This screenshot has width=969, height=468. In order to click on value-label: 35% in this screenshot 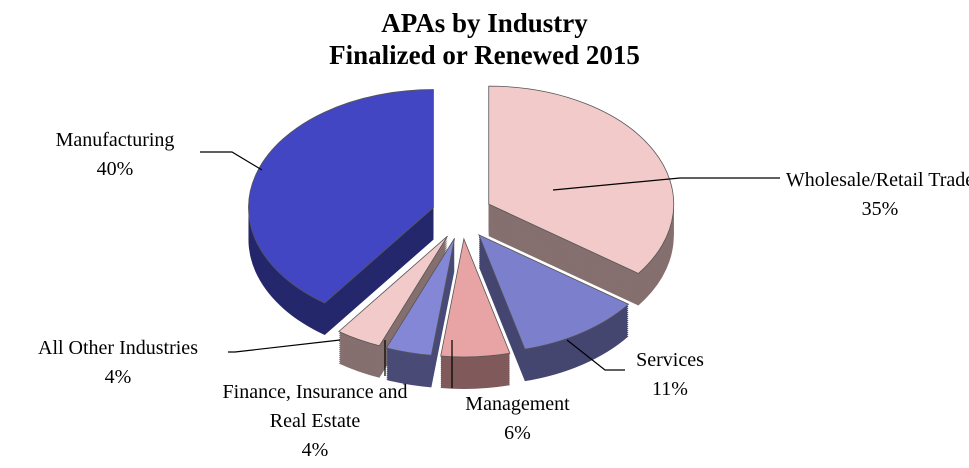, I will do `click(880, 209)`.